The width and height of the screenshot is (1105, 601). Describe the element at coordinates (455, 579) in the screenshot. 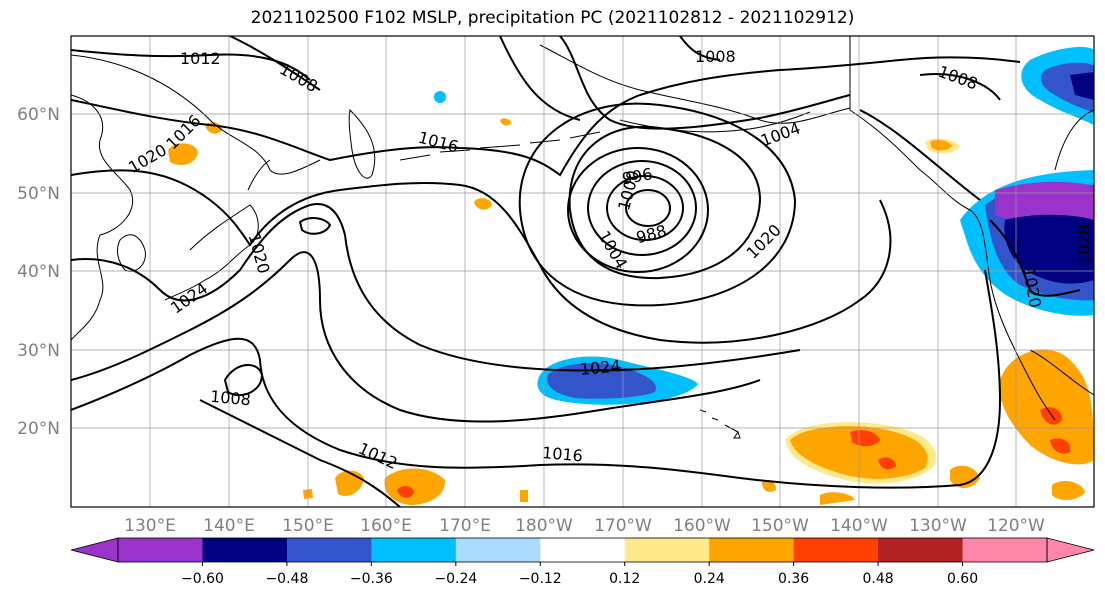

I see `colorbar-tick-label: −0.24` at that location.